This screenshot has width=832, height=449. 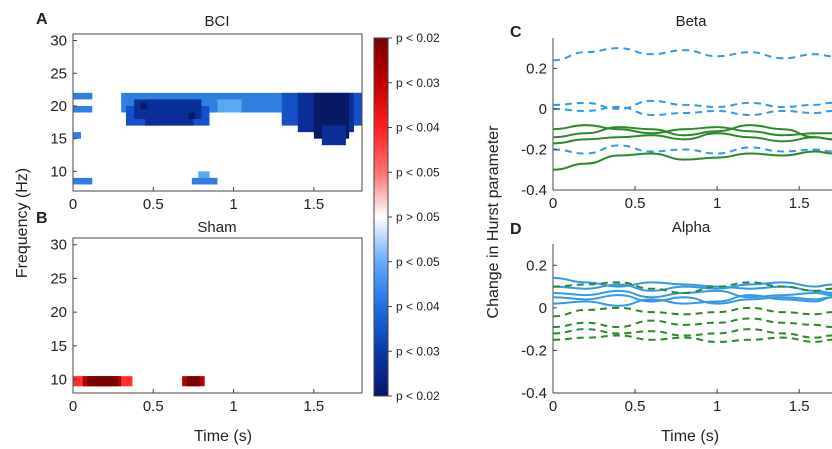 I want to click on colorbar-tick-label-8: p < 0.02, so click(x=418, y=396).